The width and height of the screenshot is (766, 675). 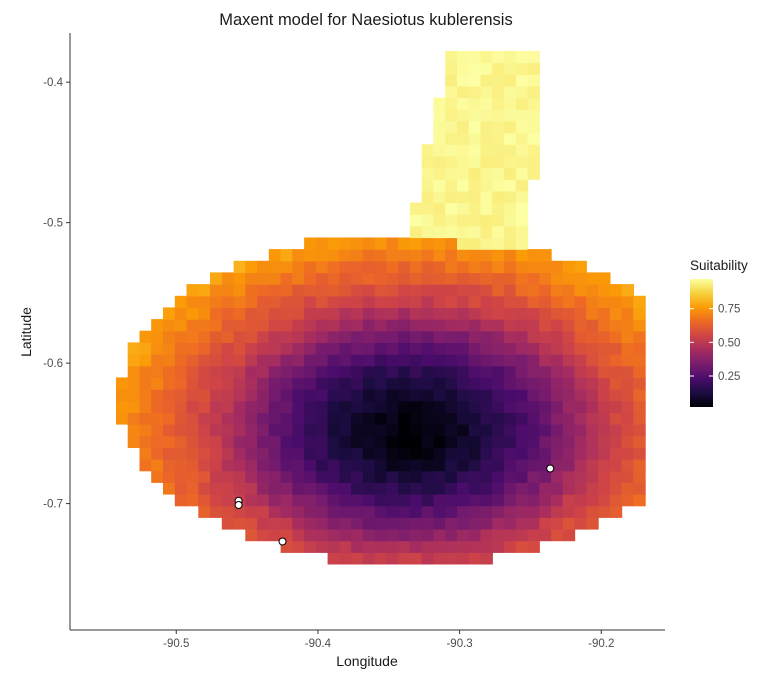 I want to click on y-axis-ticks: -0.4-0.5-0.6-0.7, so click(x=56, y=293).